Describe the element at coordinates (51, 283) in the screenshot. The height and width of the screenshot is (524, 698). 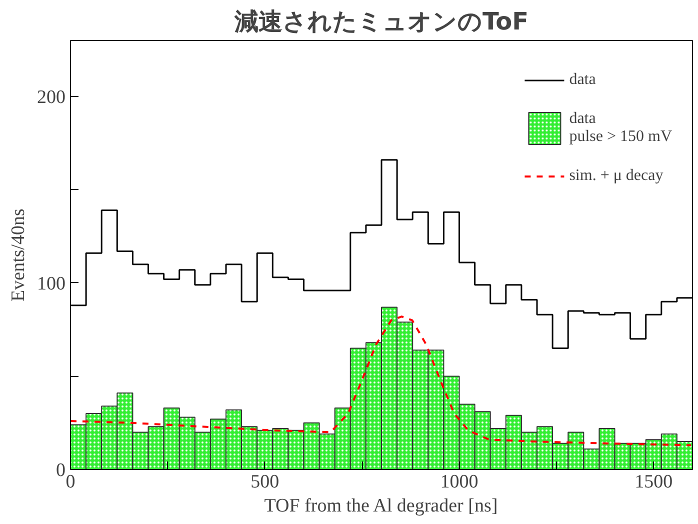
I see `y-tick-label: 100` at that location.